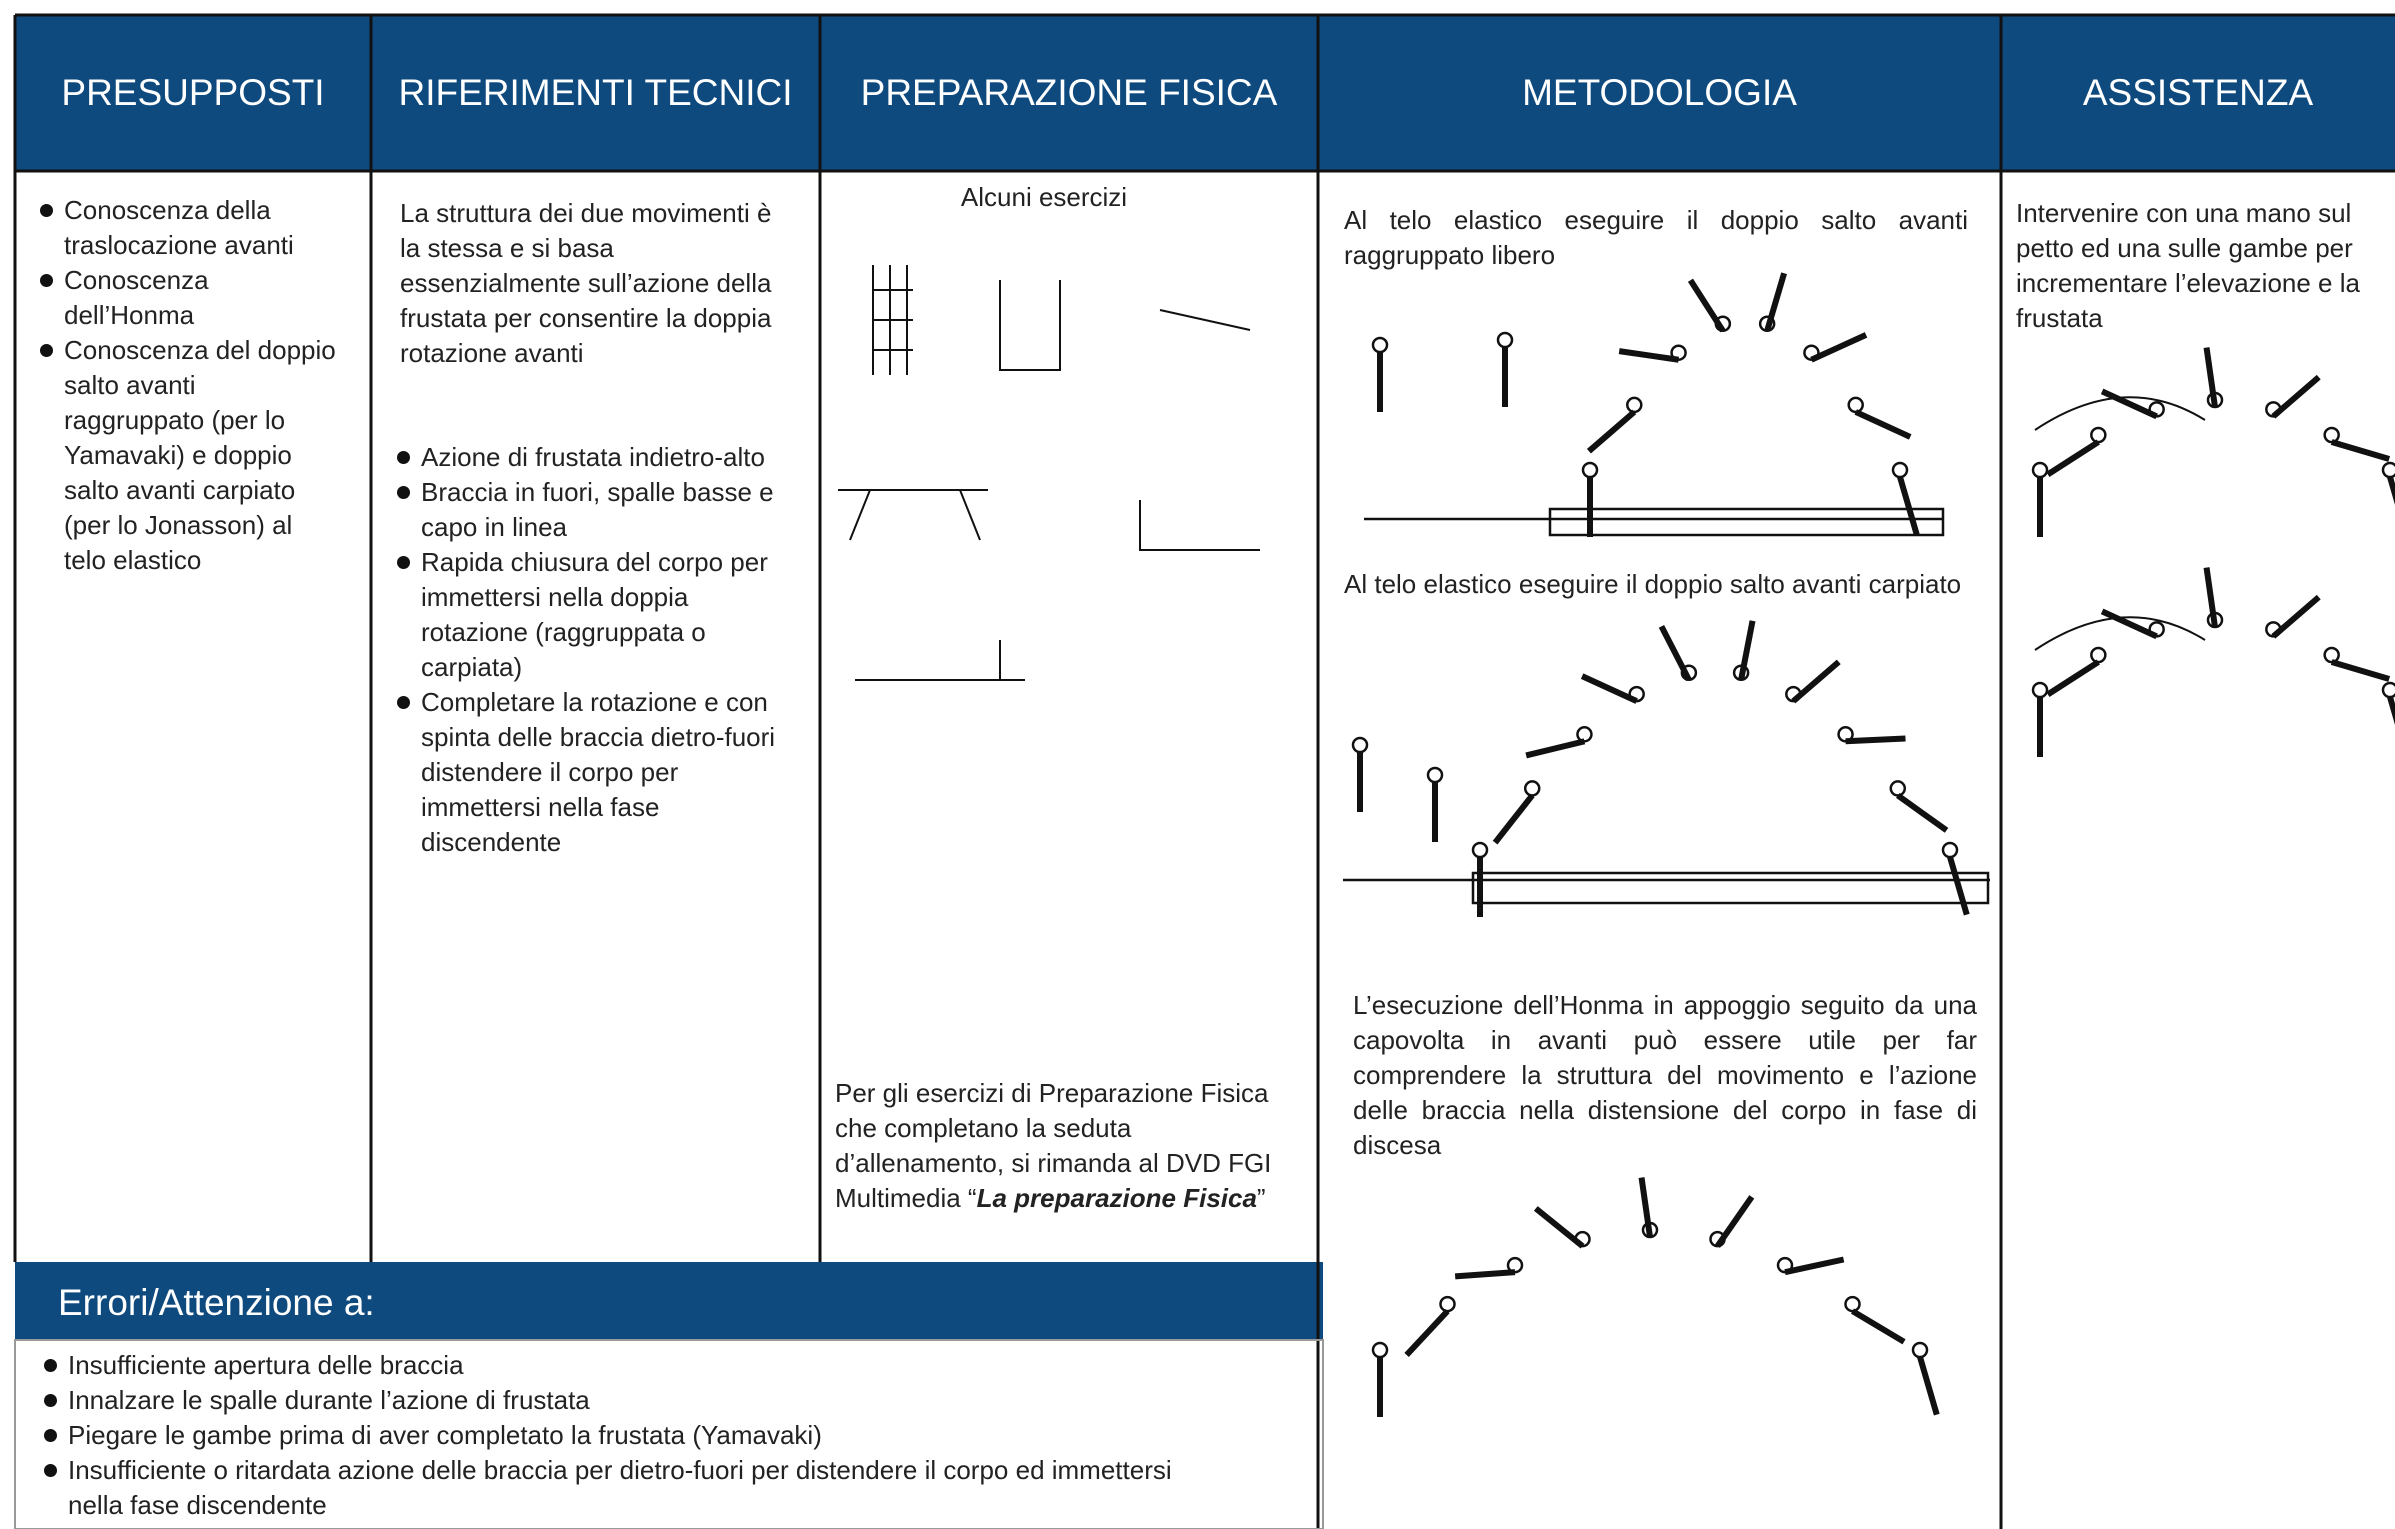  Describe the element at coordinates (669, 1301) in the screenshot. I see `errors-band` at that location.